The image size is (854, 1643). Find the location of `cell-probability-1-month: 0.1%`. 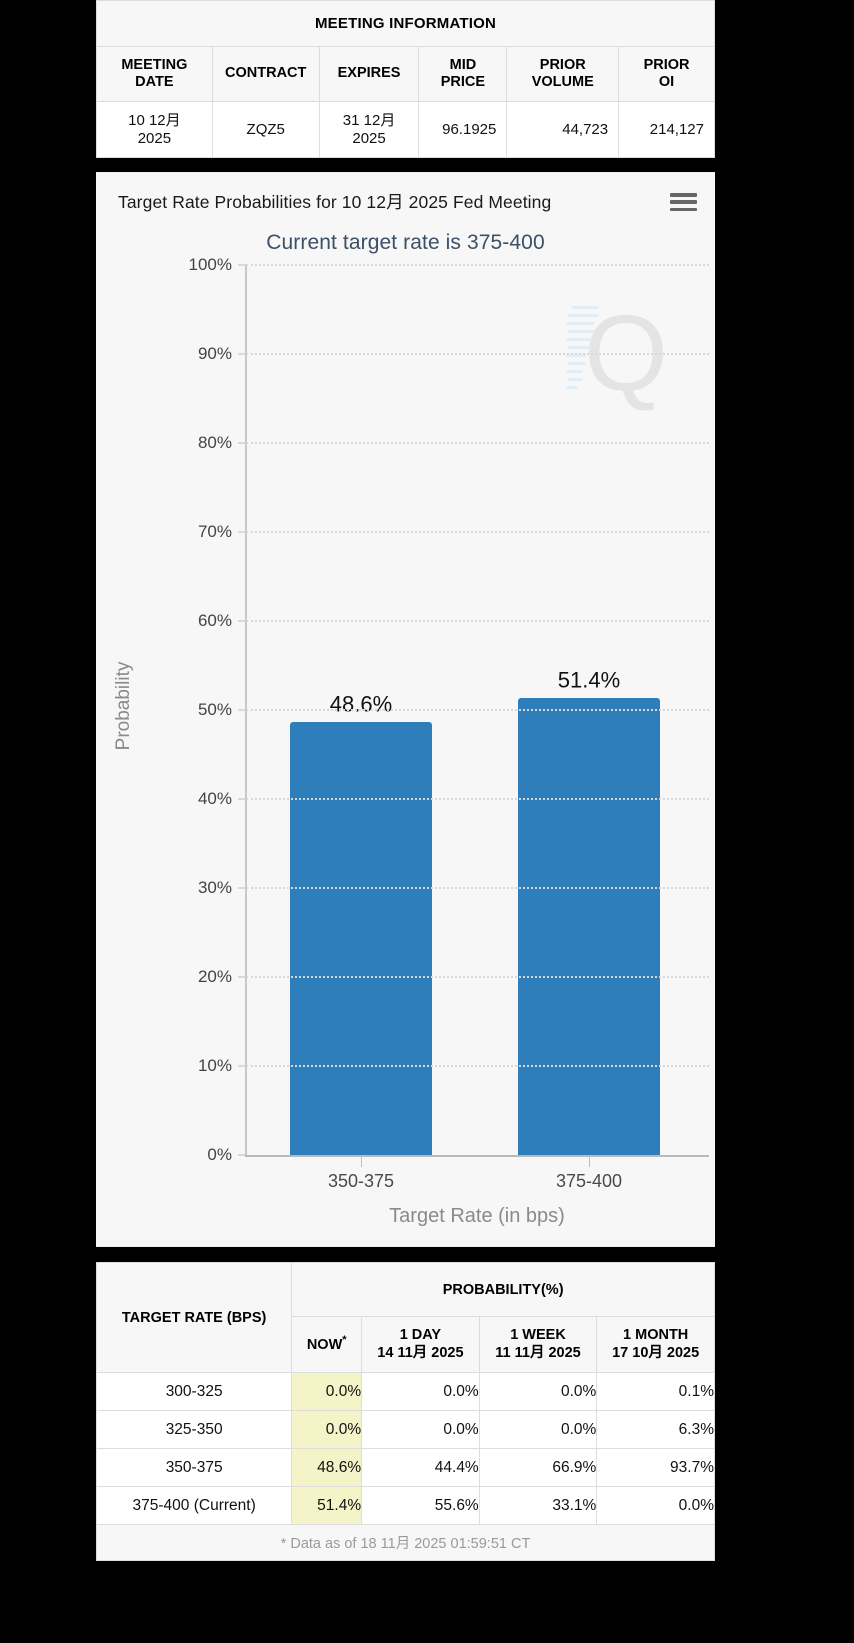

cell-probability-1-month: 0.1% is located at coordinates (655, 1391).